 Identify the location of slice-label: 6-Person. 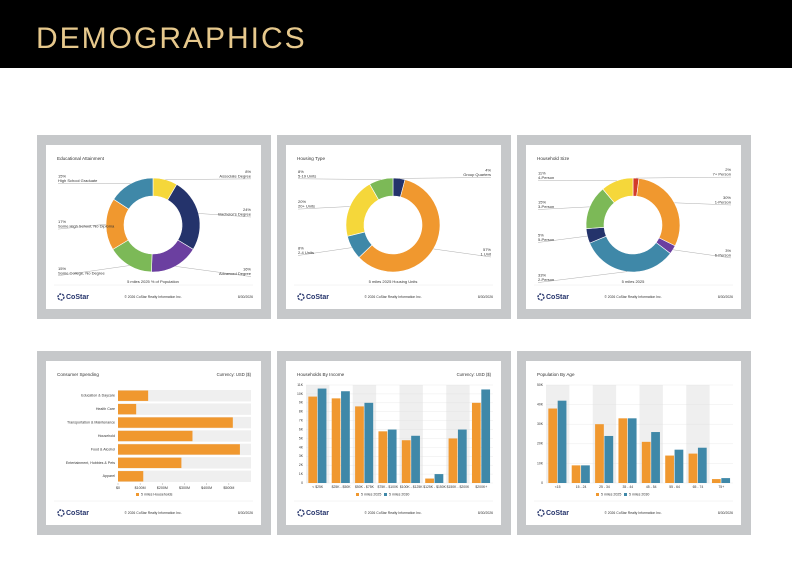
(723, 255).